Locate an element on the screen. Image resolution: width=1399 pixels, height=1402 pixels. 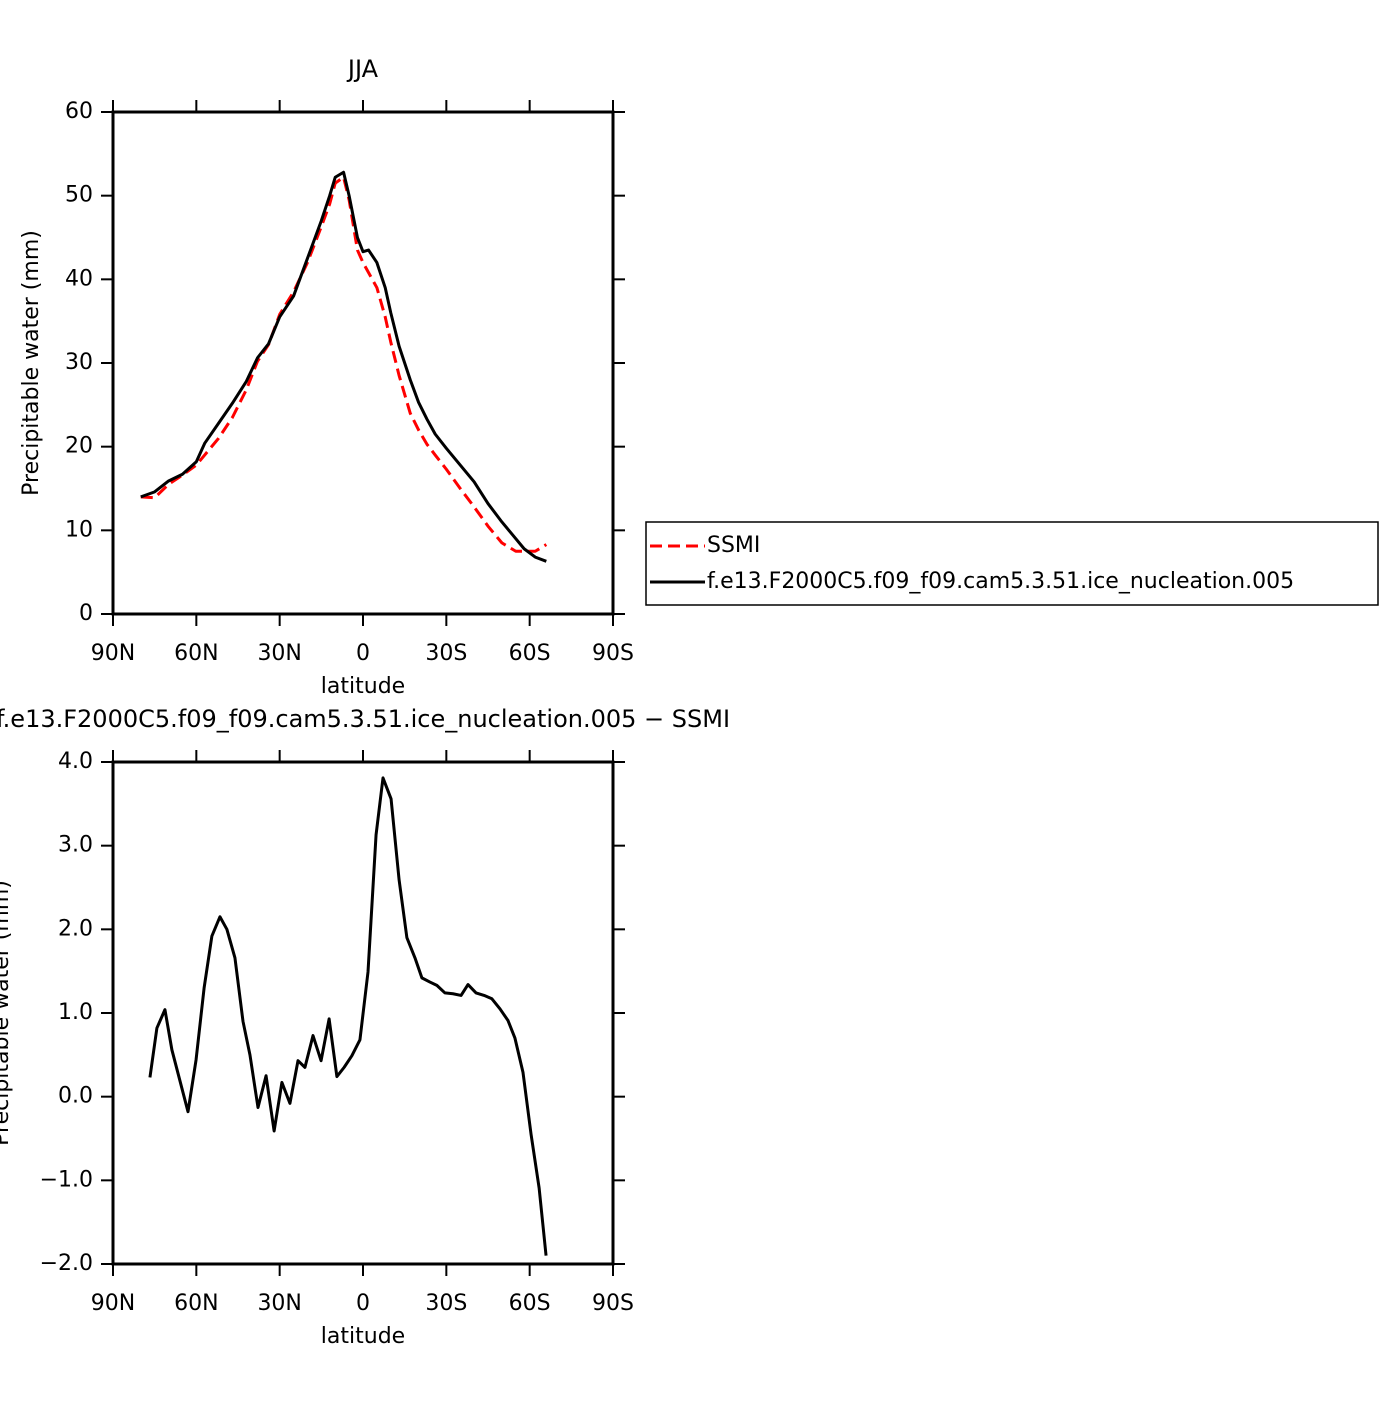
y-tick-label: −1.0 is located at coordinates (66, 1179).